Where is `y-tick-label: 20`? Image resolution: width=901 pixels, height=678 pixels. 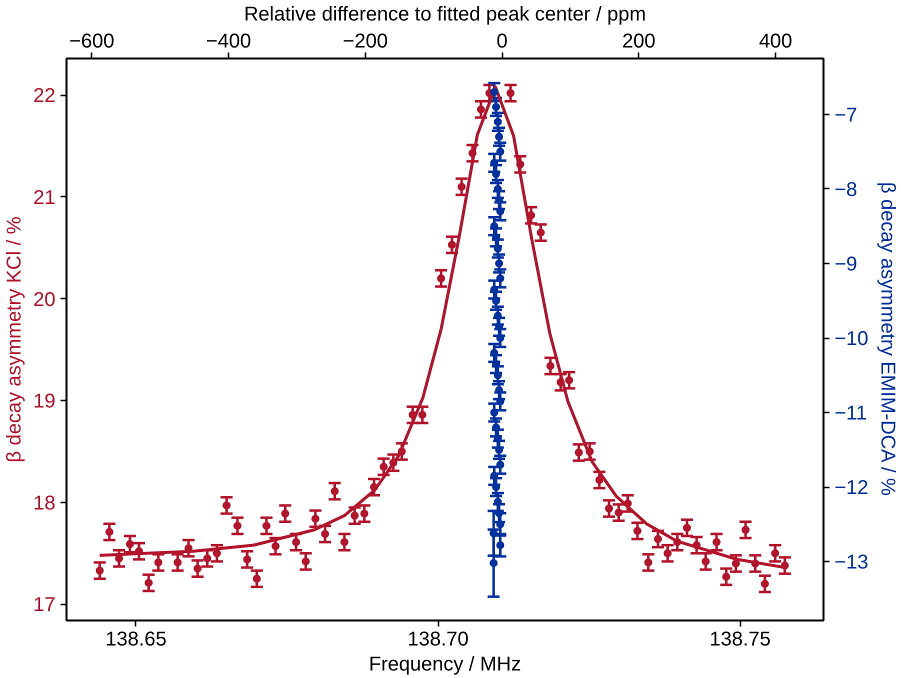
y-tick-label: 20 is located at coordinates (44, 299).